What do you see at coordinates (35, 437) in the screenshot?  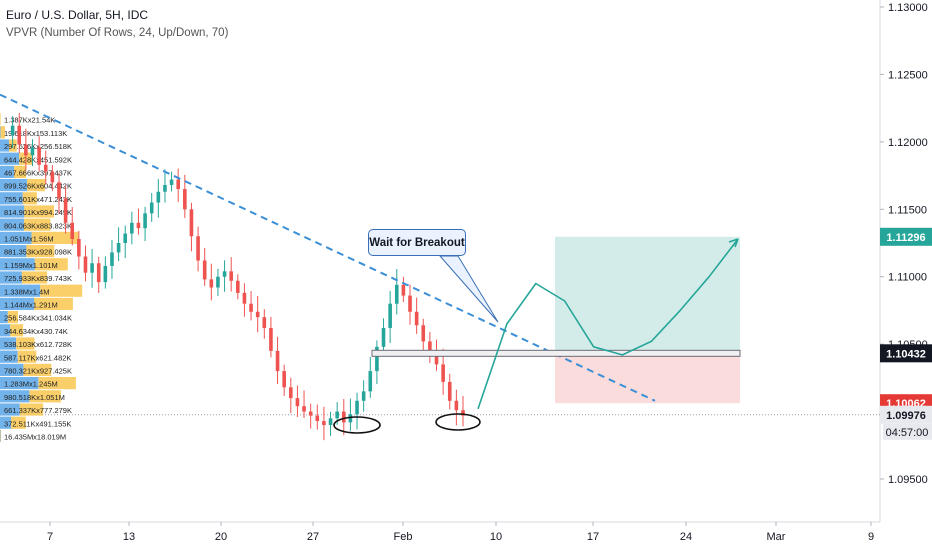 I see `vp-row-label: 16.435Mx18.019M` at bounding box center [35, 437].